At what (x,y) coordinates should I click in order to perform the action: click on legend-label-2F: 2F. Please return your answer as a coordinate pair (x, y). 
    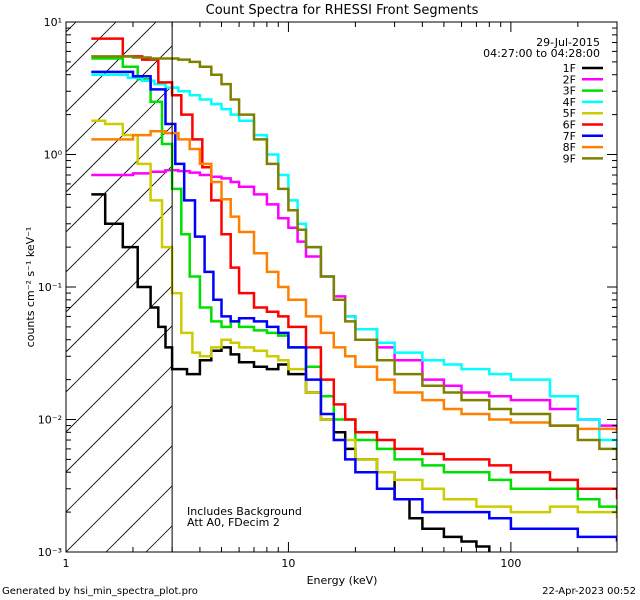
    Looking at the image, I should click on (569, 79).